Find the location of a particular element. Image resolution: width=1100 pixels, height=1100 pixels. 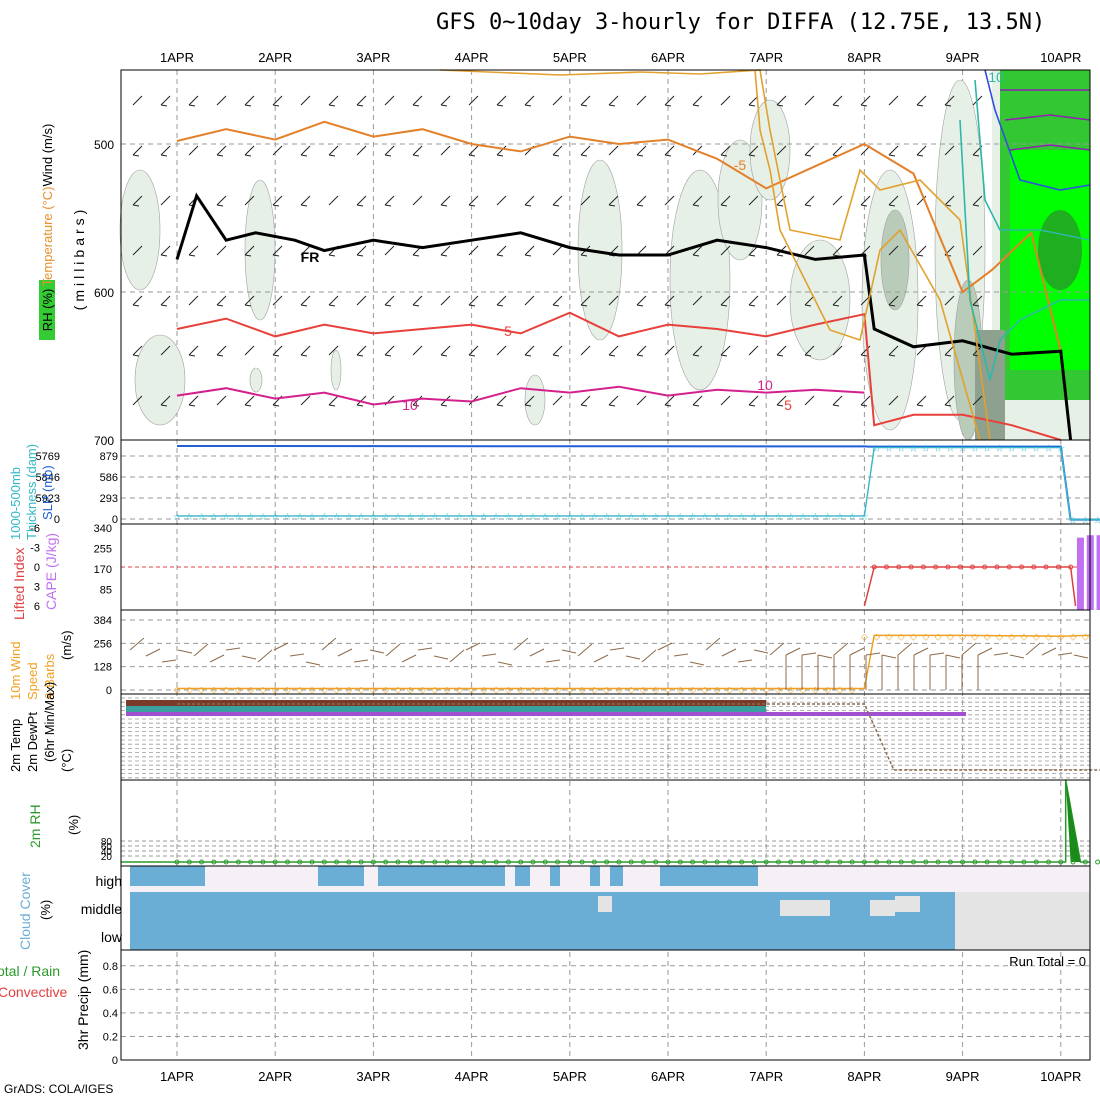

x-tick-label-bottom: 5APR is located at coordinates (570, 1076).